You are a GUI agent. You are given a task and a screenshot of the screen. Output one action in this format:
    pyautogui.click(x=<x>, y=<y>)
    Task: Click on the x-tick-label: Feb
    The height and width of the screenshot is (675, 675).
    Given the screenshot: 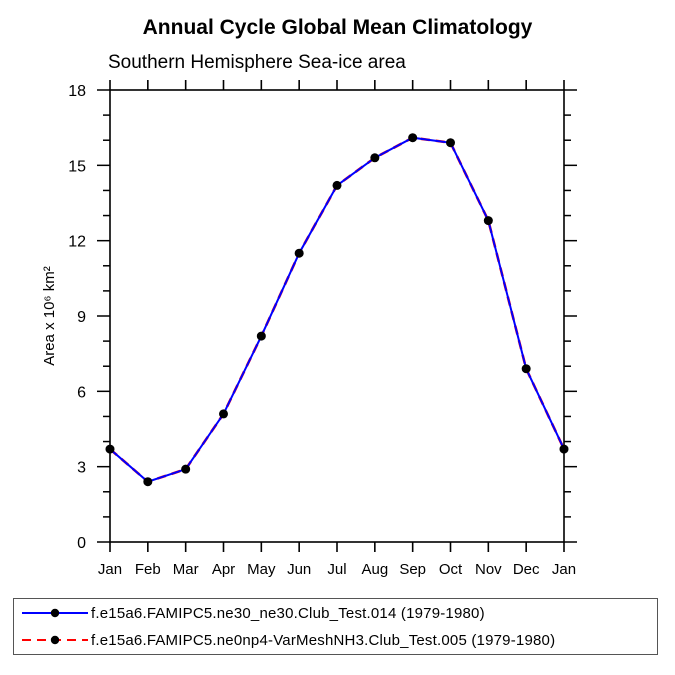 What is the action you would take?
    pyautogui.click(x=148, y=569)
    